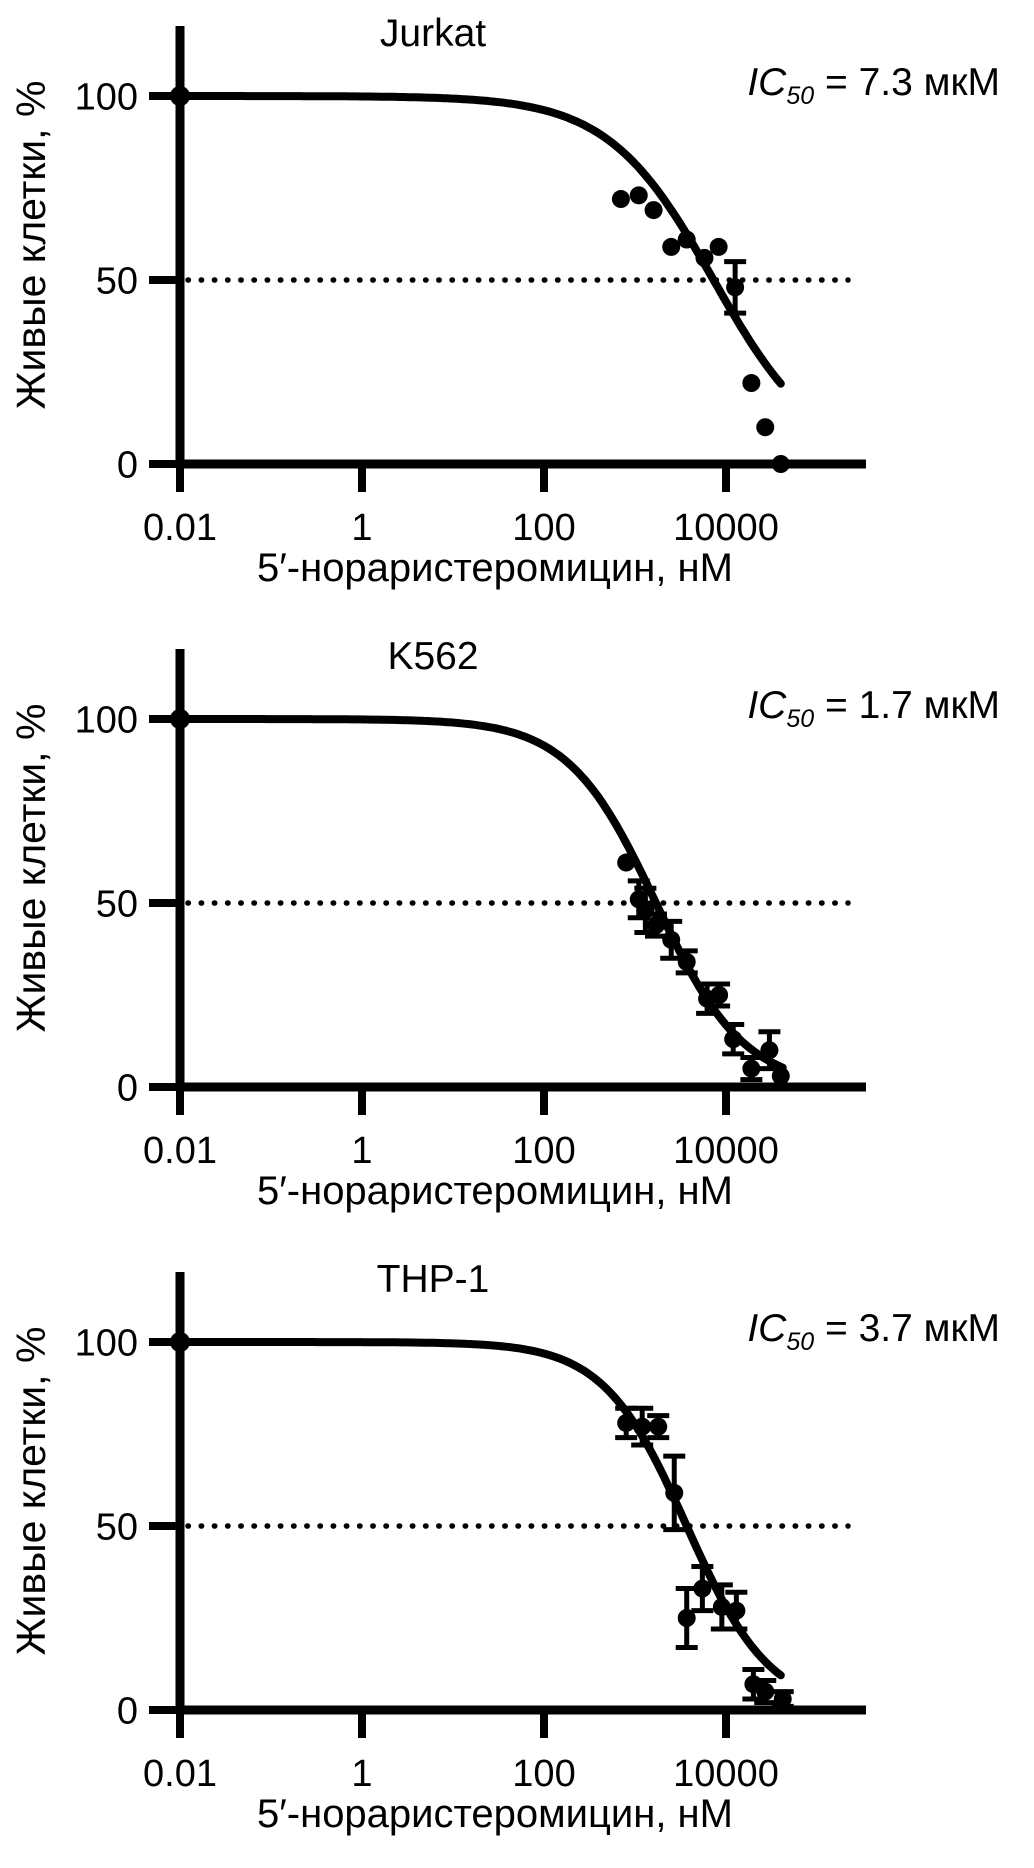  I want to click on ic50-annotation: IC50 = 7.3 мкМ, so click(873, 85).